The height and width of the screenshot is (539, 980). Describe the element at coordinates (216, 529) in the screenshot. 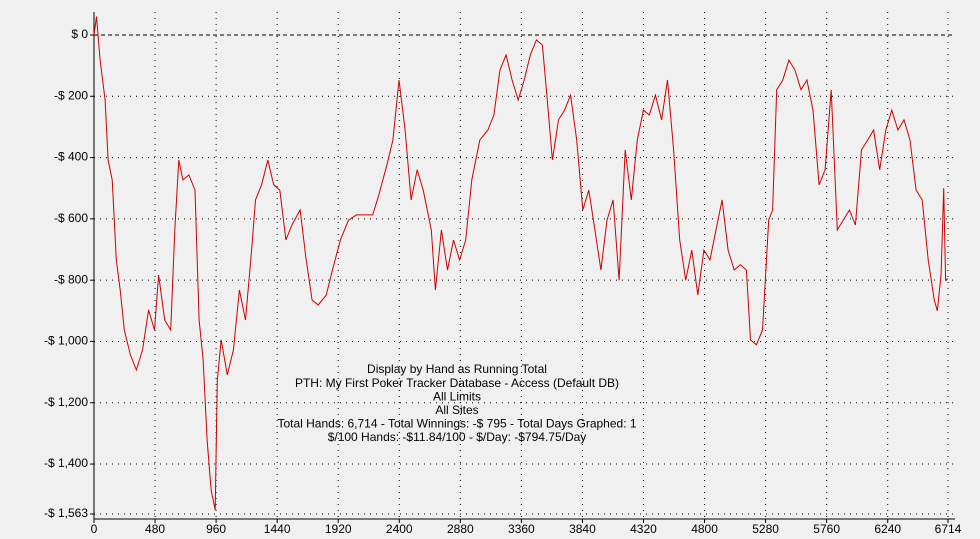

I see `x-tick-label: 960` at that location.